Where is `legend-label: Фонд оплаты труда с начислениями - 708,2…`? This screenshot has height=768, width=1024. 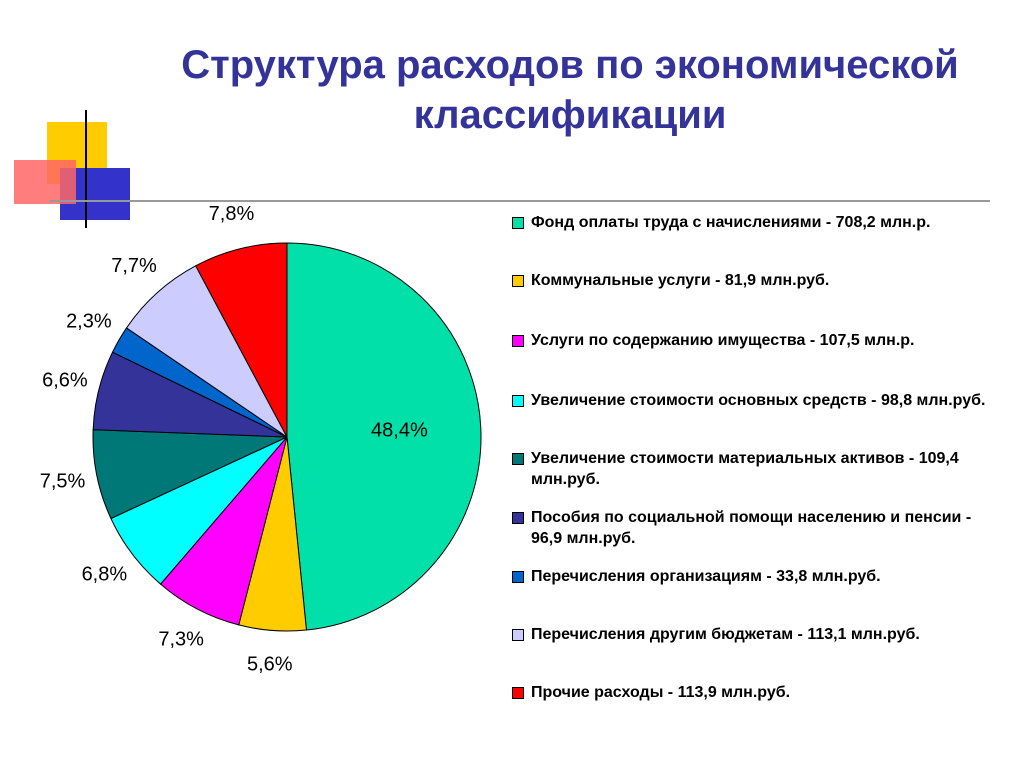 legend-label: Фонд оплаты труда с начислениями - 708,2… is located at coordinates (731, 222).